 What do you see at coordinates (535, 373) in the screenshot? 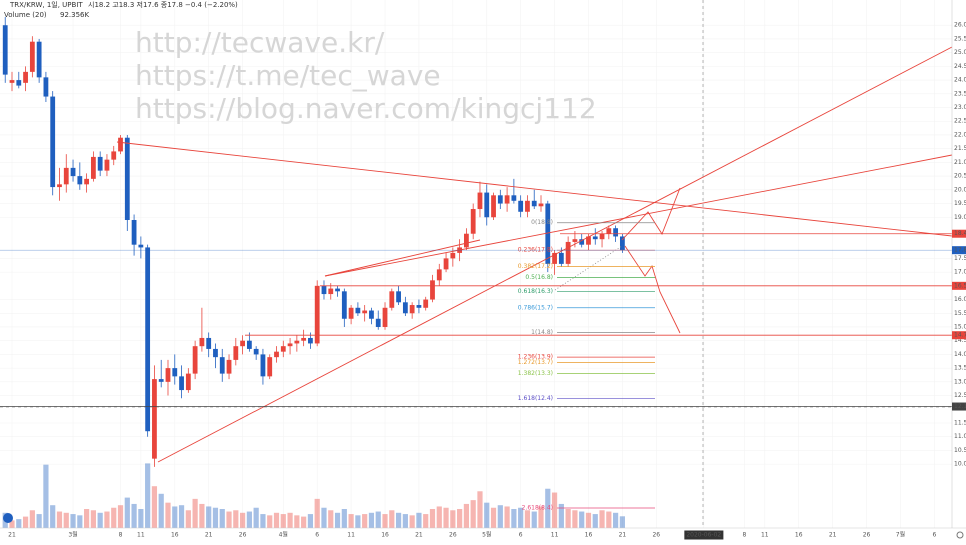
I see `fib-label: 1.382(13.3)` at bounding box center [535, 373].